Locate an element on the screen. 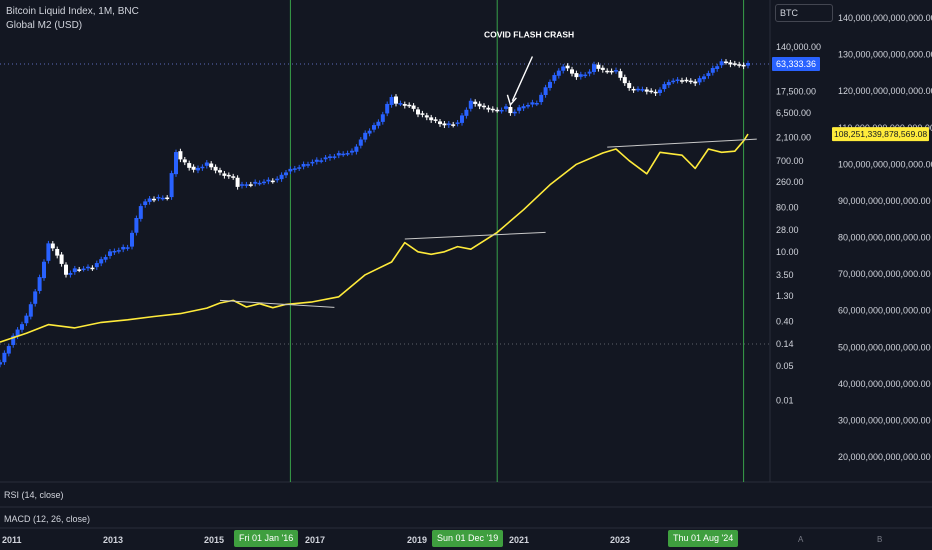  current-m2-label: 108,251,339,878,569.08 is located at coordinates (880, 134).